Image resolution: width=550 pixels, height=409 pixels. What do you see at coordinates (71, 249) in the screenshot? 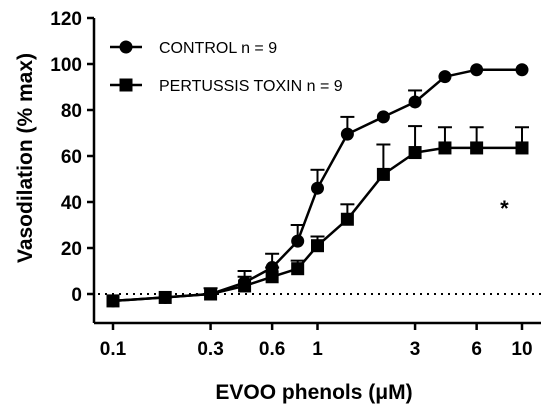
I see `y-tick-label: 20` at bounding box center [71, 249].